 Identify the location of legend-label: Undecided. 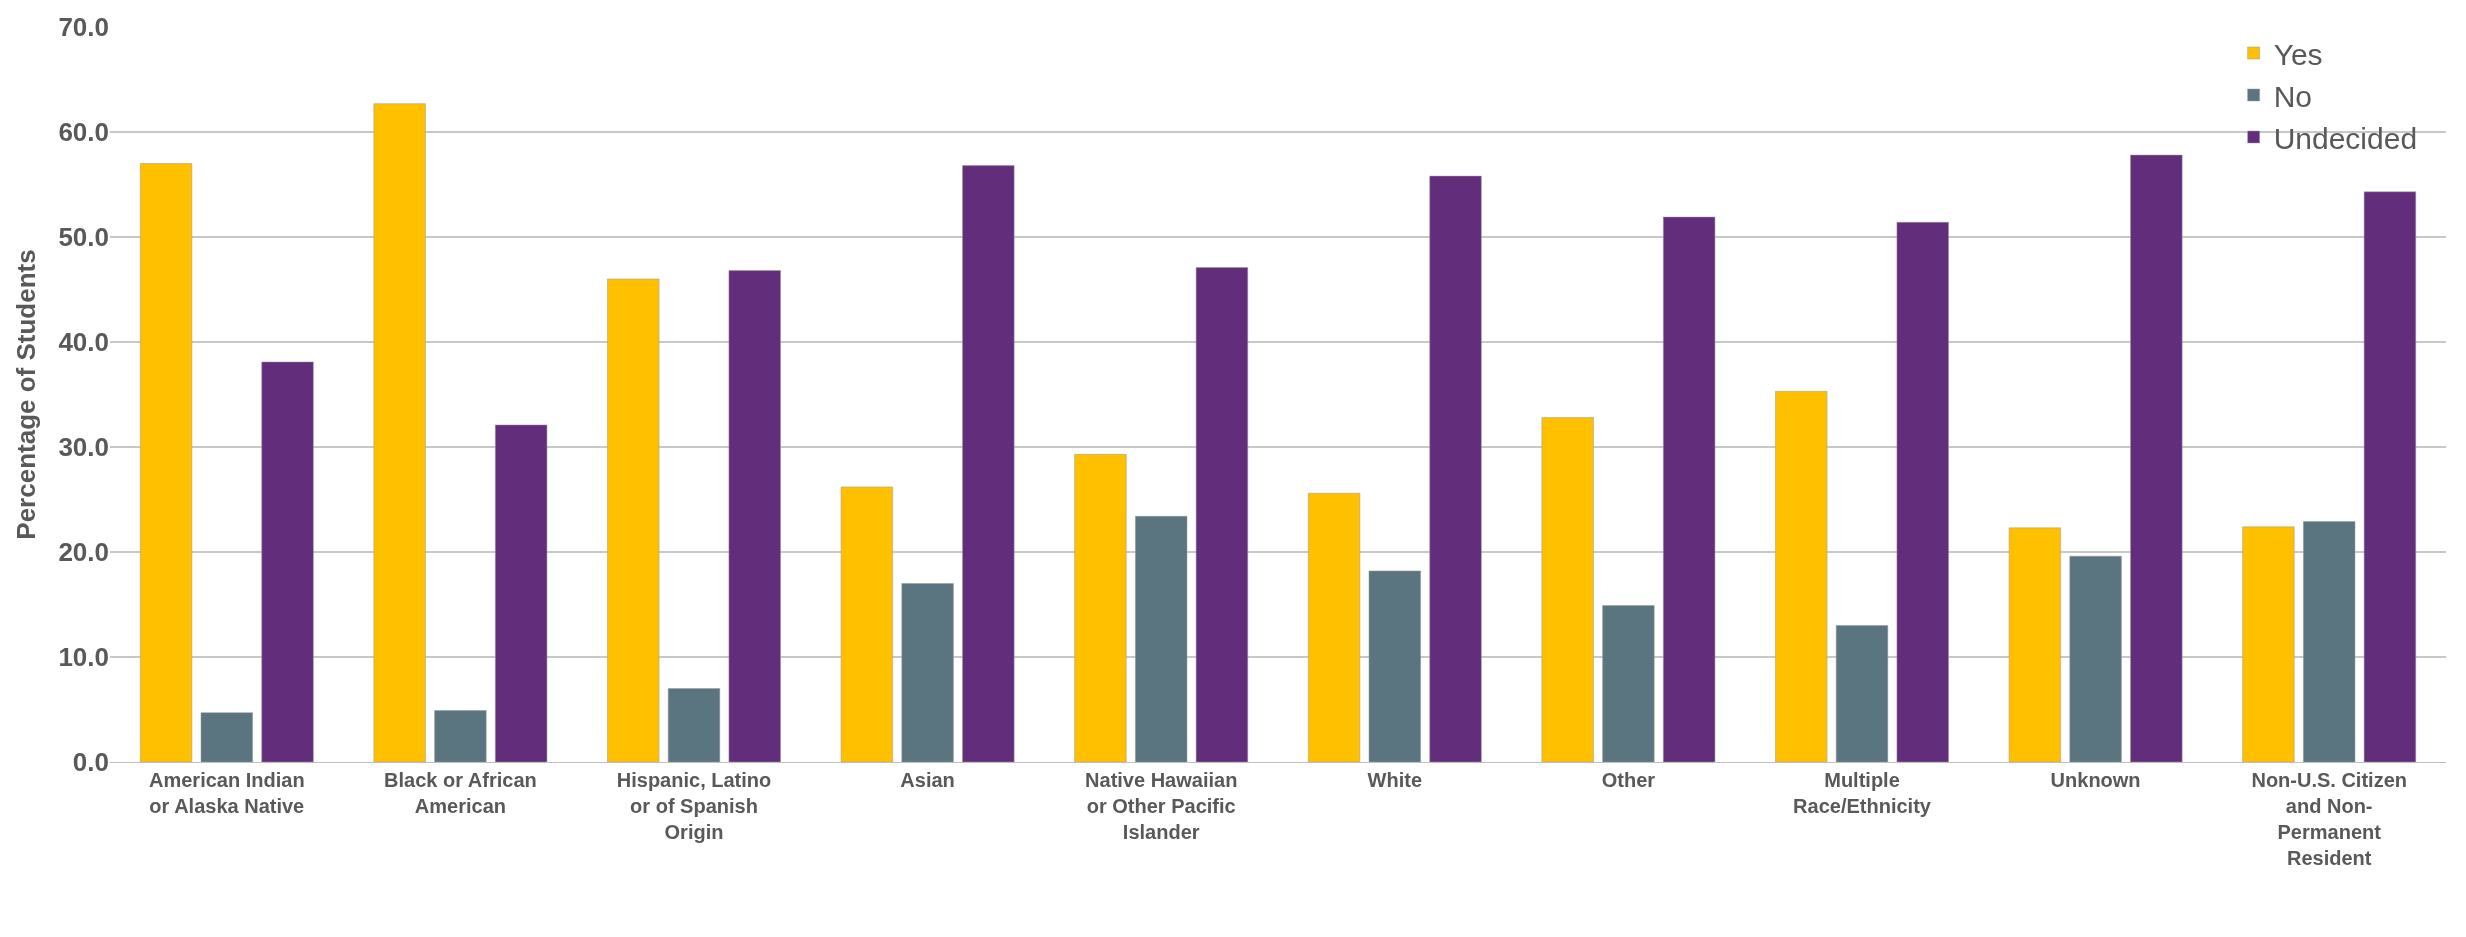
(2345, 138).